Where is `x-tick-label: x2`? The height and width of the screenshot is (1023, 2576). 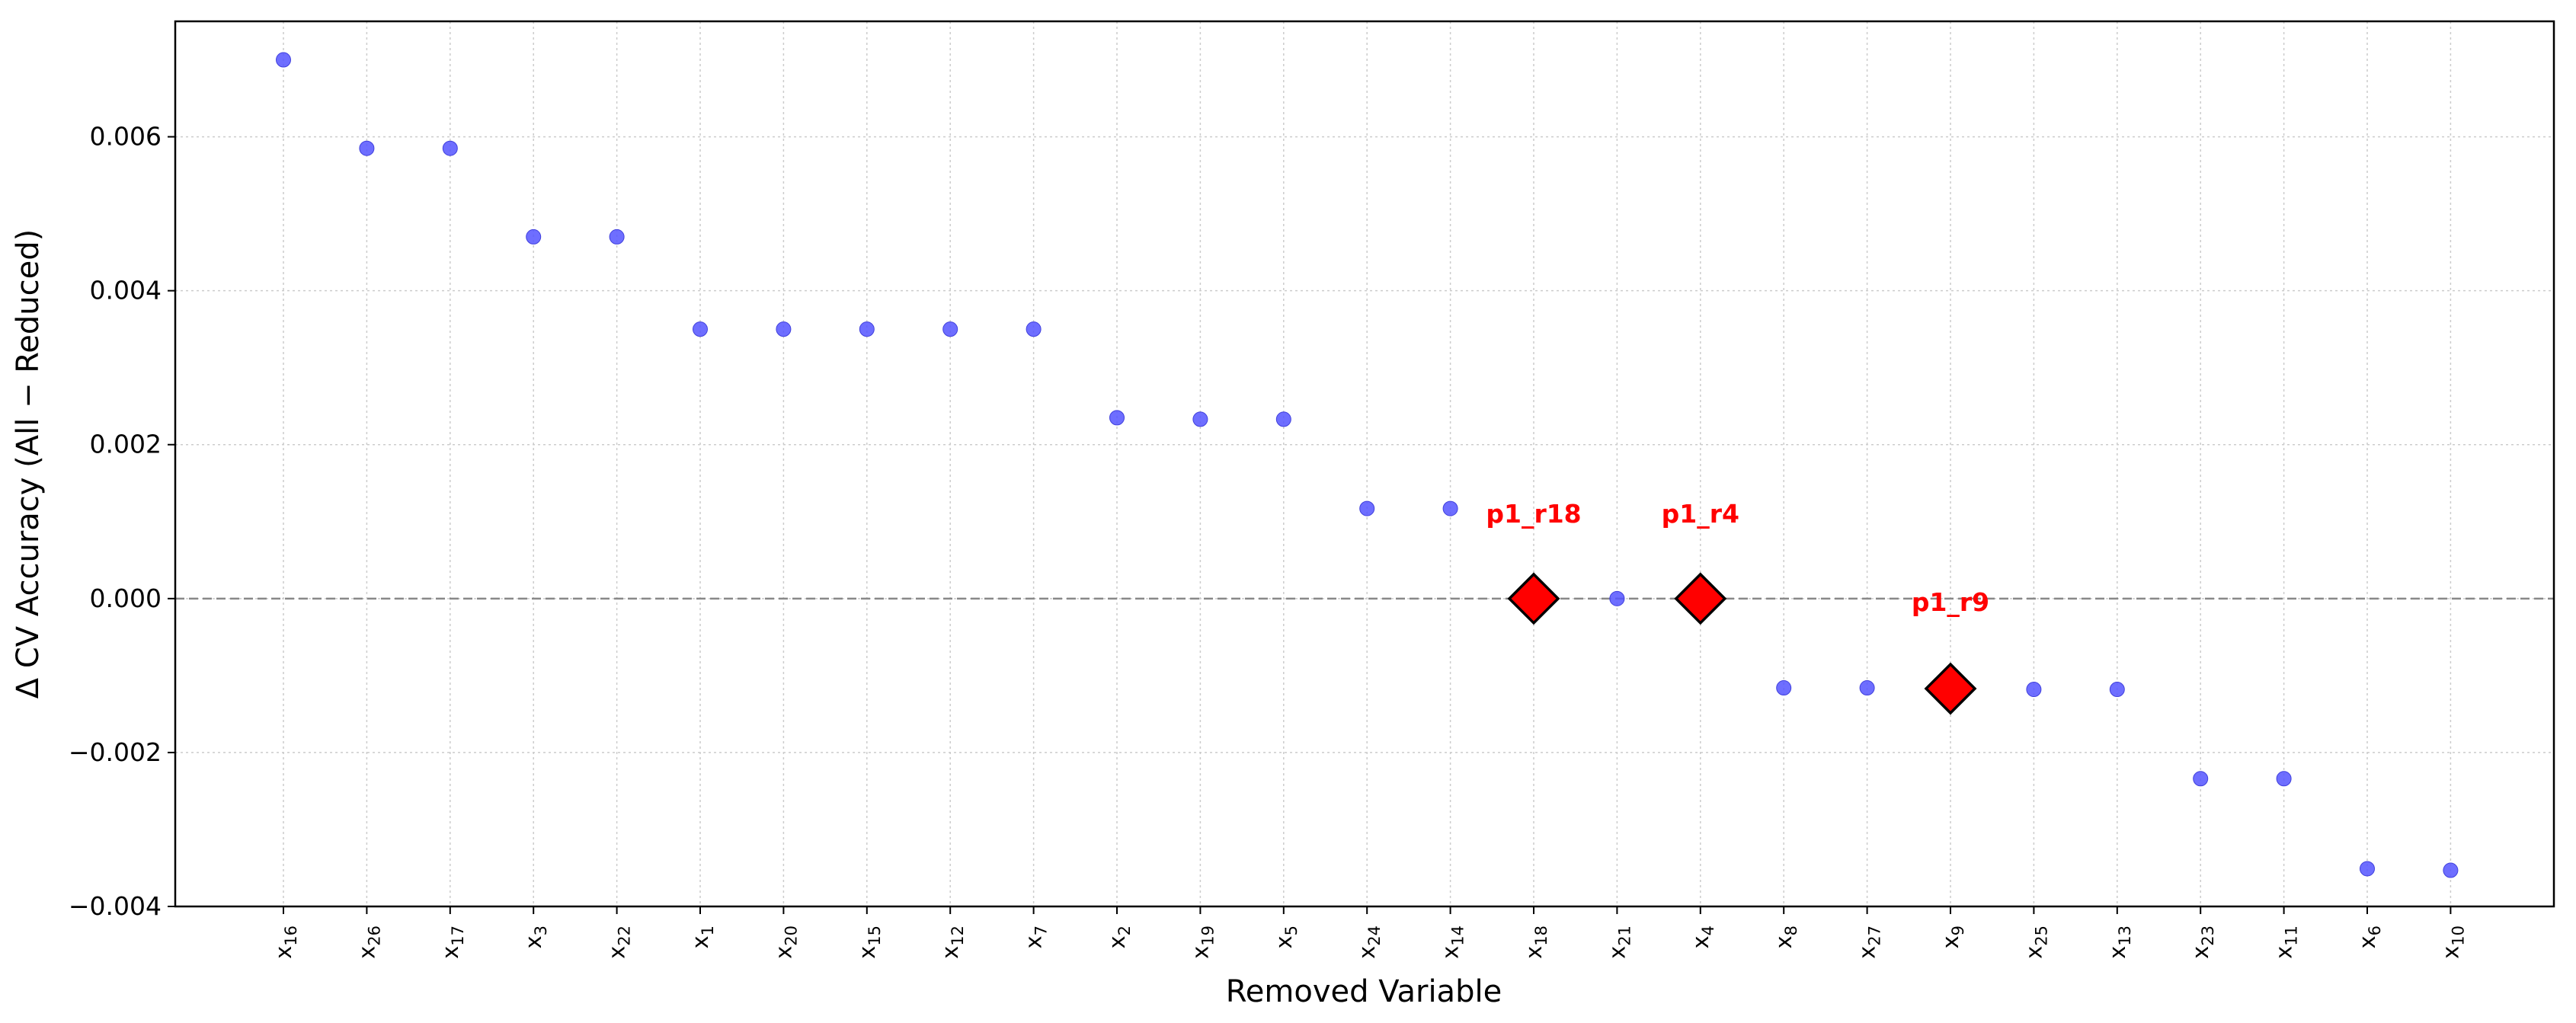
x-tick-label: x2 is located at coordinates (1119, 937).